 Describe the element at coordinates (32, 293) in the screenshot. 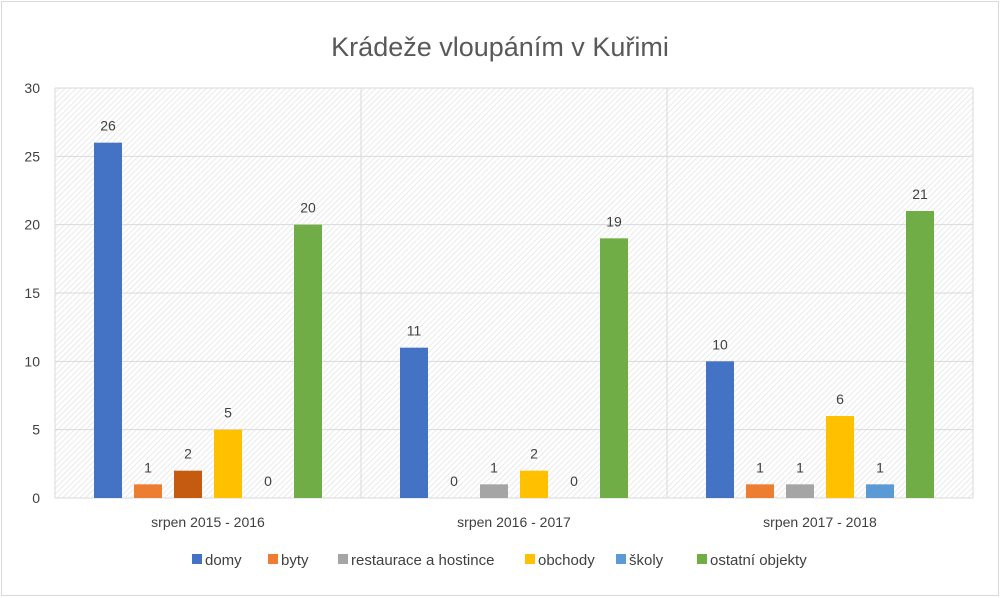

I see `y-tick-label: 15` at that location.